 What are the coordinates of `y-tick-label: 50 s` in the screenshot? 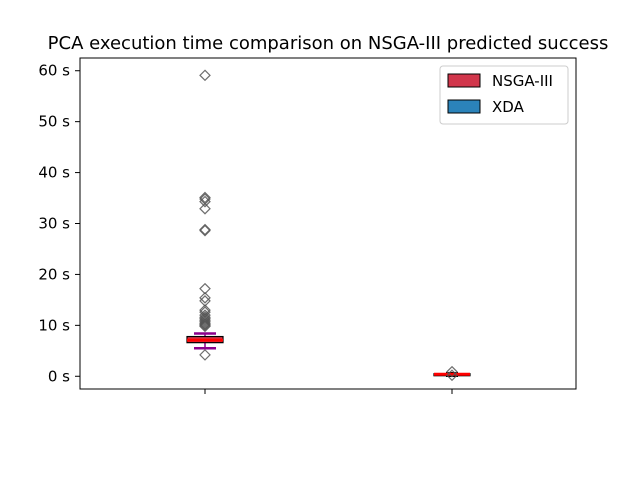 It's located at (54, 122).